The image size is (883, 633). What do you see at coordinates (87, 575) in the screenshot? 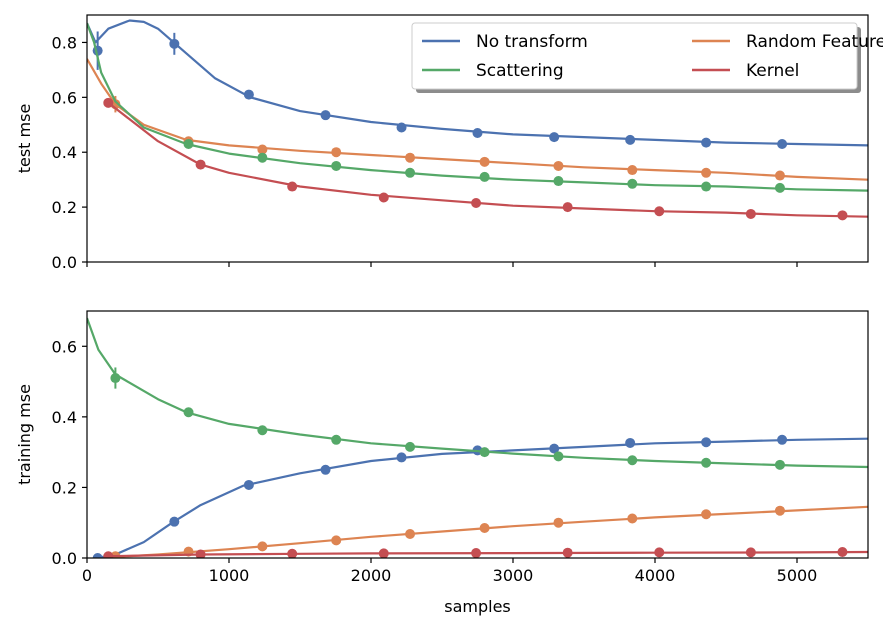
I see `training-x-tick-label: 0` at bounding box center [87, 575].